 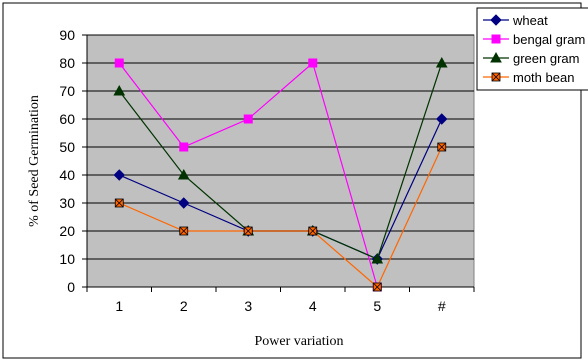 I want to click on y-tick-label: 20, so click(x=67, y=231).